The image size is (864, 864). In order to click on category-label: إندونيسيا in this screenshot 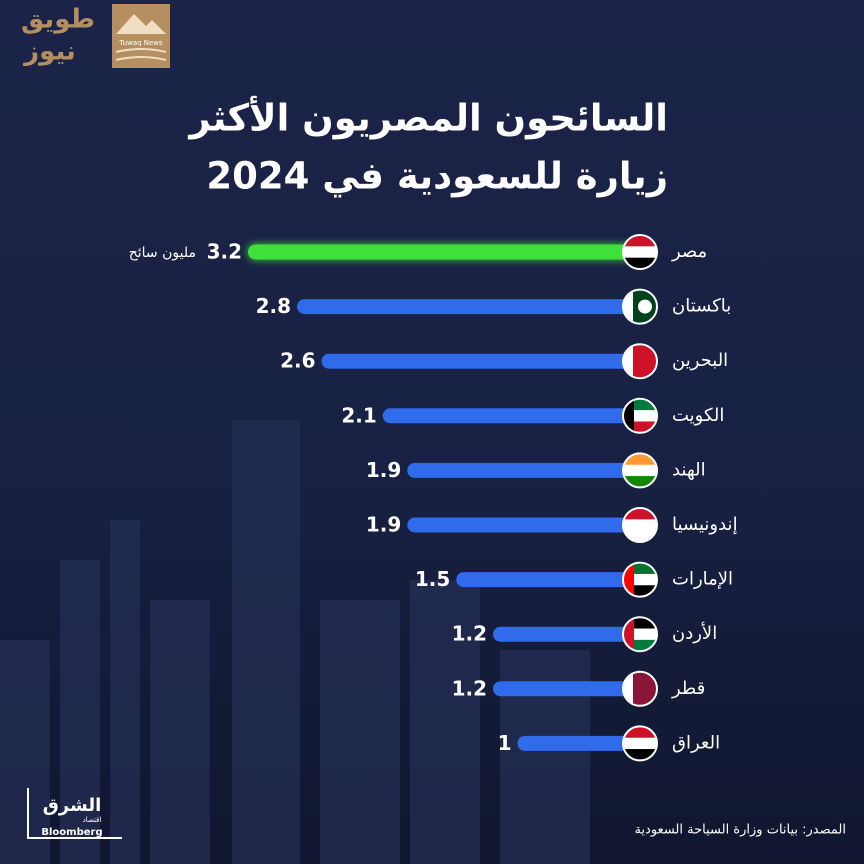, I will do `click(705, 524)`.